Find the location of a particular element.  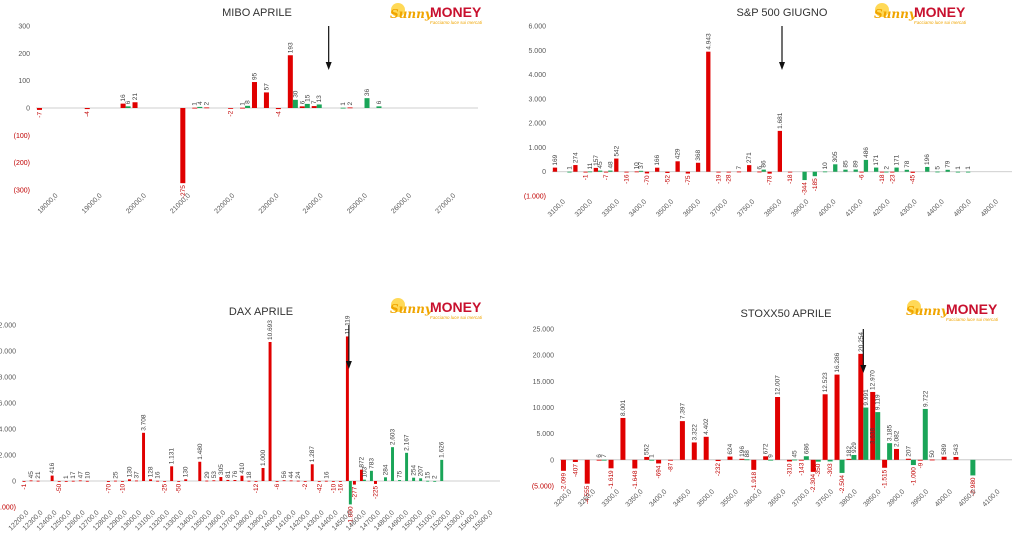

data-label: 182 is located at coordinates (849, 451).